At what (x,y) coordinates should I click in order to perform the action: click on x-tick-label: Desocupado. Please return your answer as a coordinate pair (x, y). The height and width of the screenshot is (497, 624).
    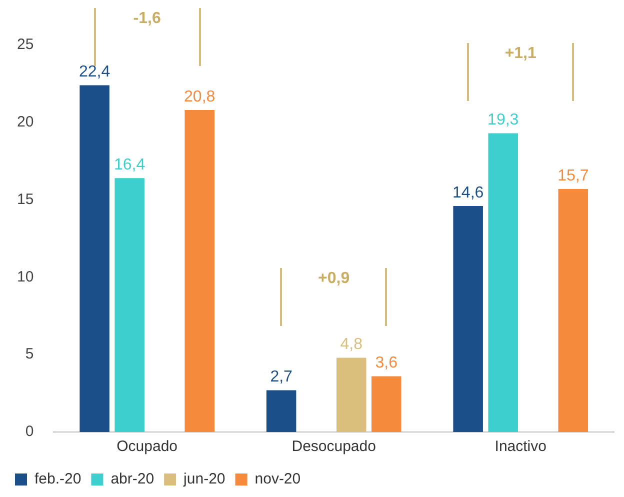
    Looking at the image, I should click on (334, 447).